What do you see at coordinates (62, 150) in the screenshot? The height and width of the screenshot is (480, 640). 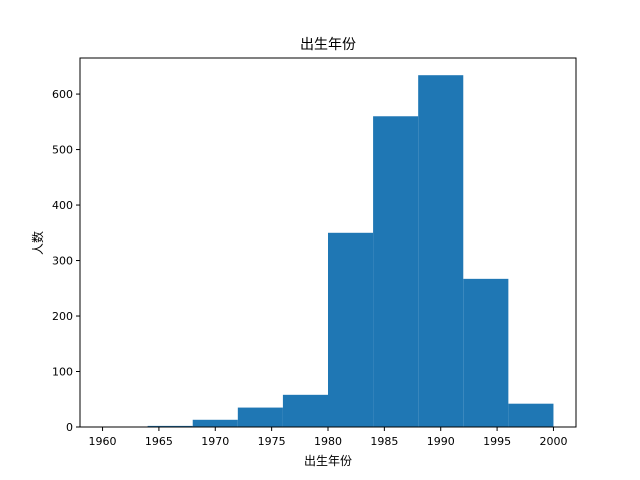 I see `y-tick-label: 500` at bounding box center [62, 150].